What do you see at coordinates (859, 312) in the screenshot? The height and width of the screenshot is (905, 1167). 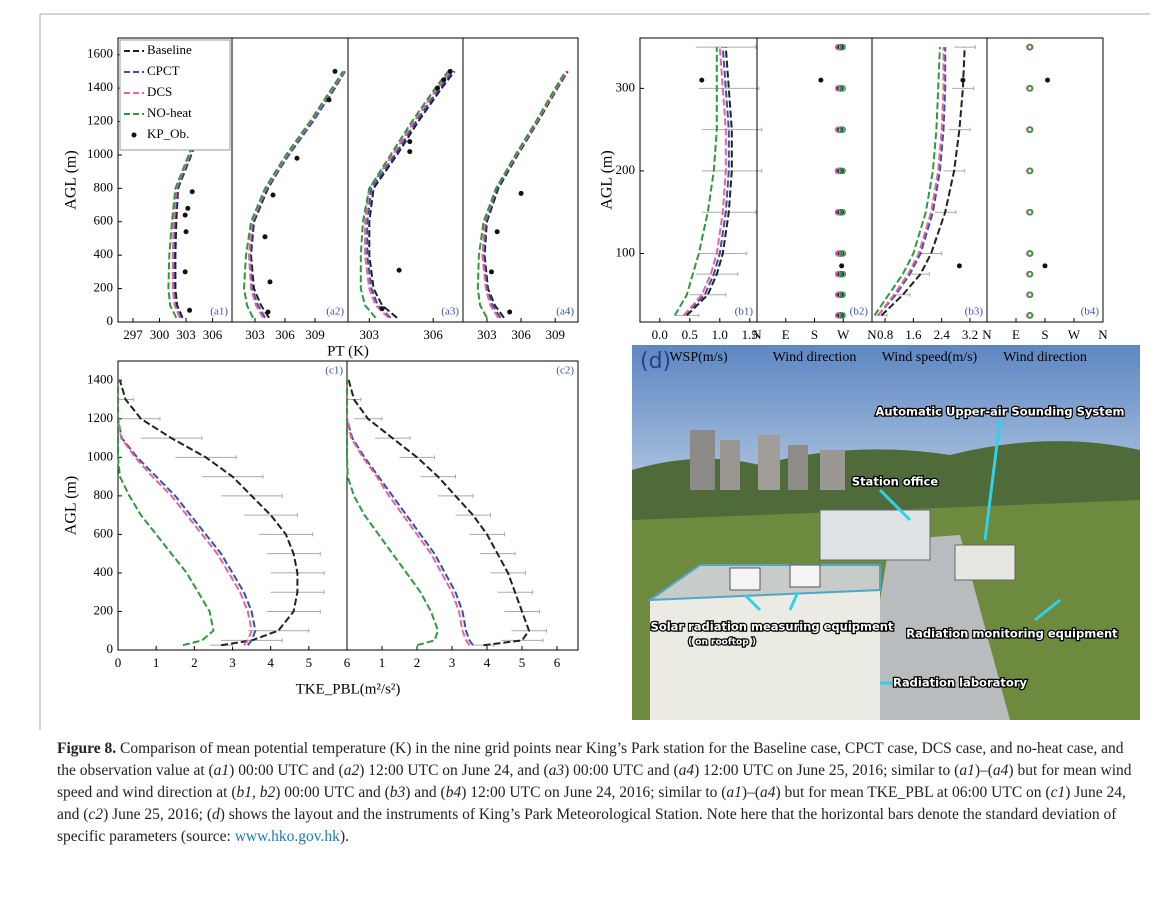 I see `panel-label: (b2)` at bounding box center [859, 312].